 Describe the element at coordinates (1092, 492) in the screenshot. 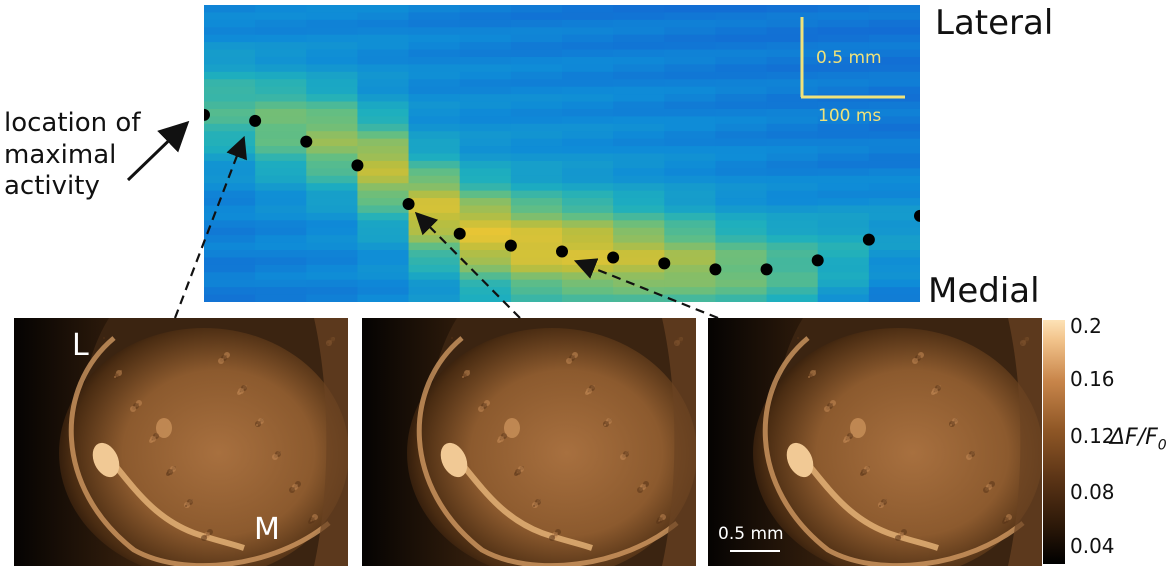

I see `colorbar-tick-3: 0.08` at that location.